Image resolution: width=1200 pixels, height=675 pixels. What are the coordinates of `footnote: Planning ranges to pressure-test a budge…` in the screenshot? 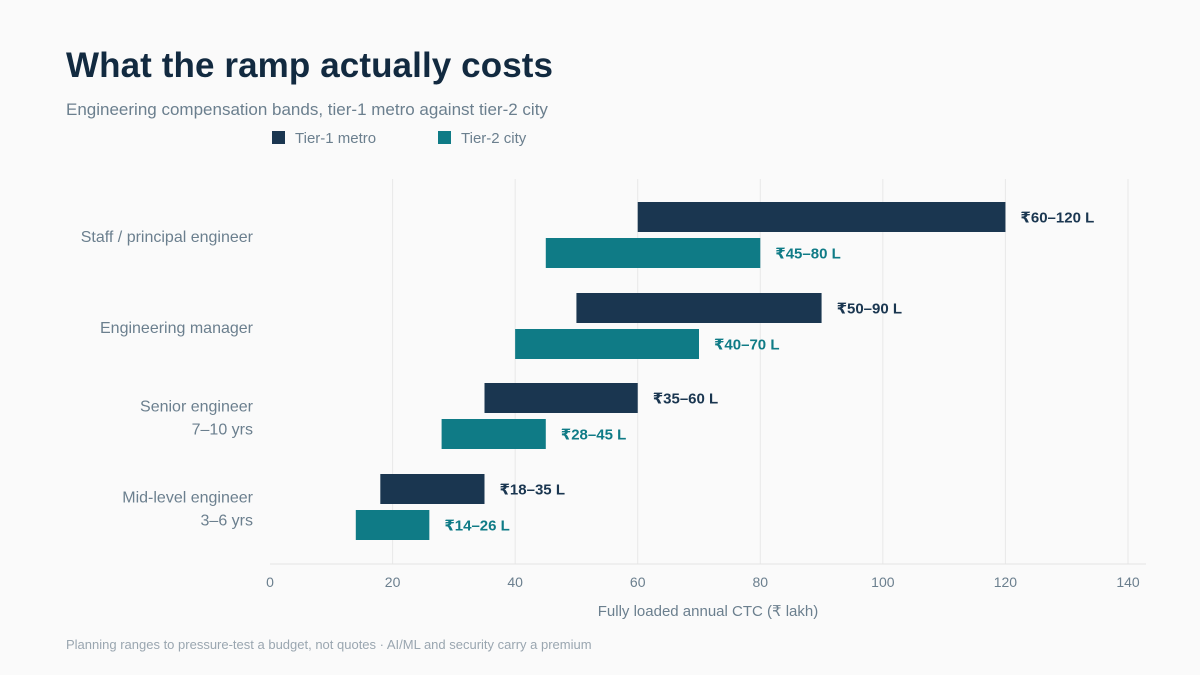 It's located at (329, 644).